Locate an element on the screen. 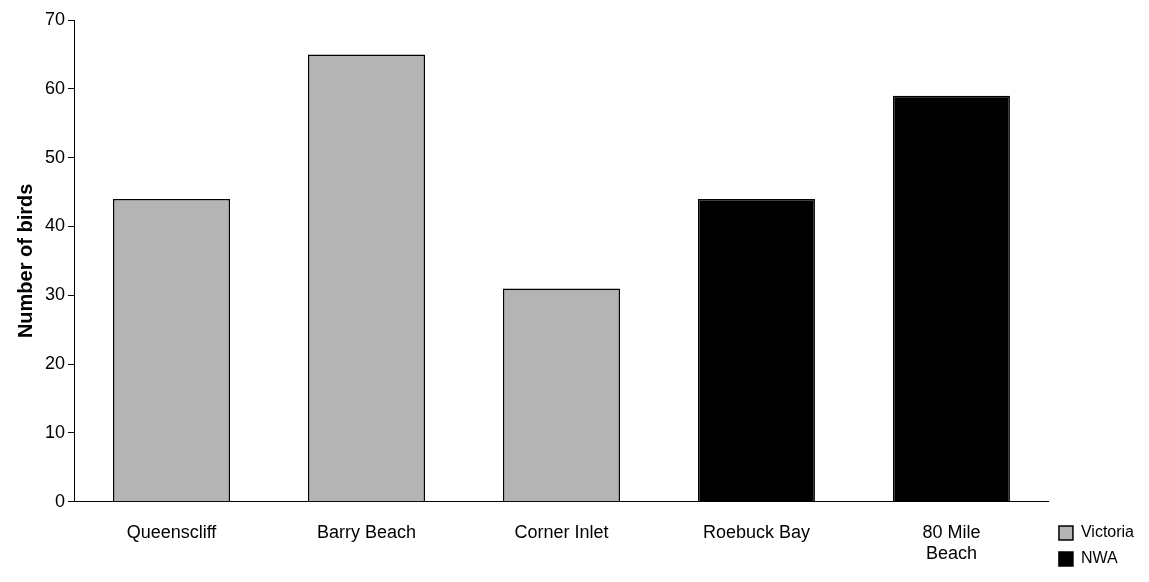 The width and height of the screenshot is (1149, 582). x-tick-label: Barry Beach is located at coordinates (366, 531).